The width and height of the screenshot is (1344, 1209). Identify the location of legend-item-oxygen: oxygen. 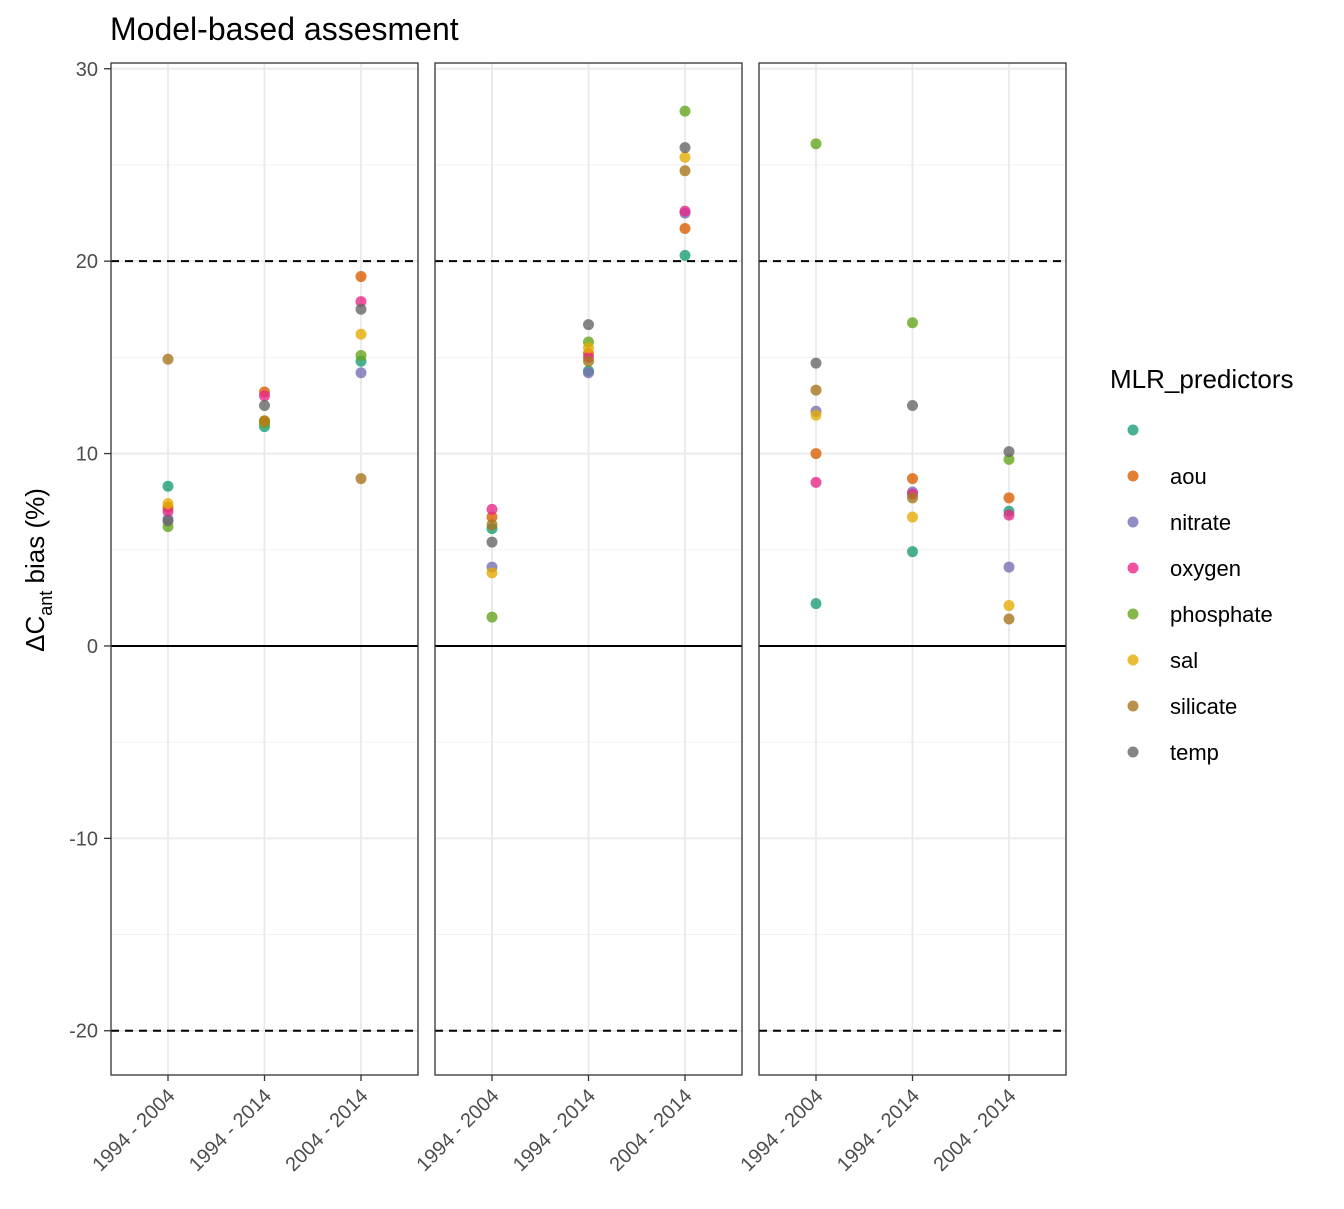
(1184, 568).